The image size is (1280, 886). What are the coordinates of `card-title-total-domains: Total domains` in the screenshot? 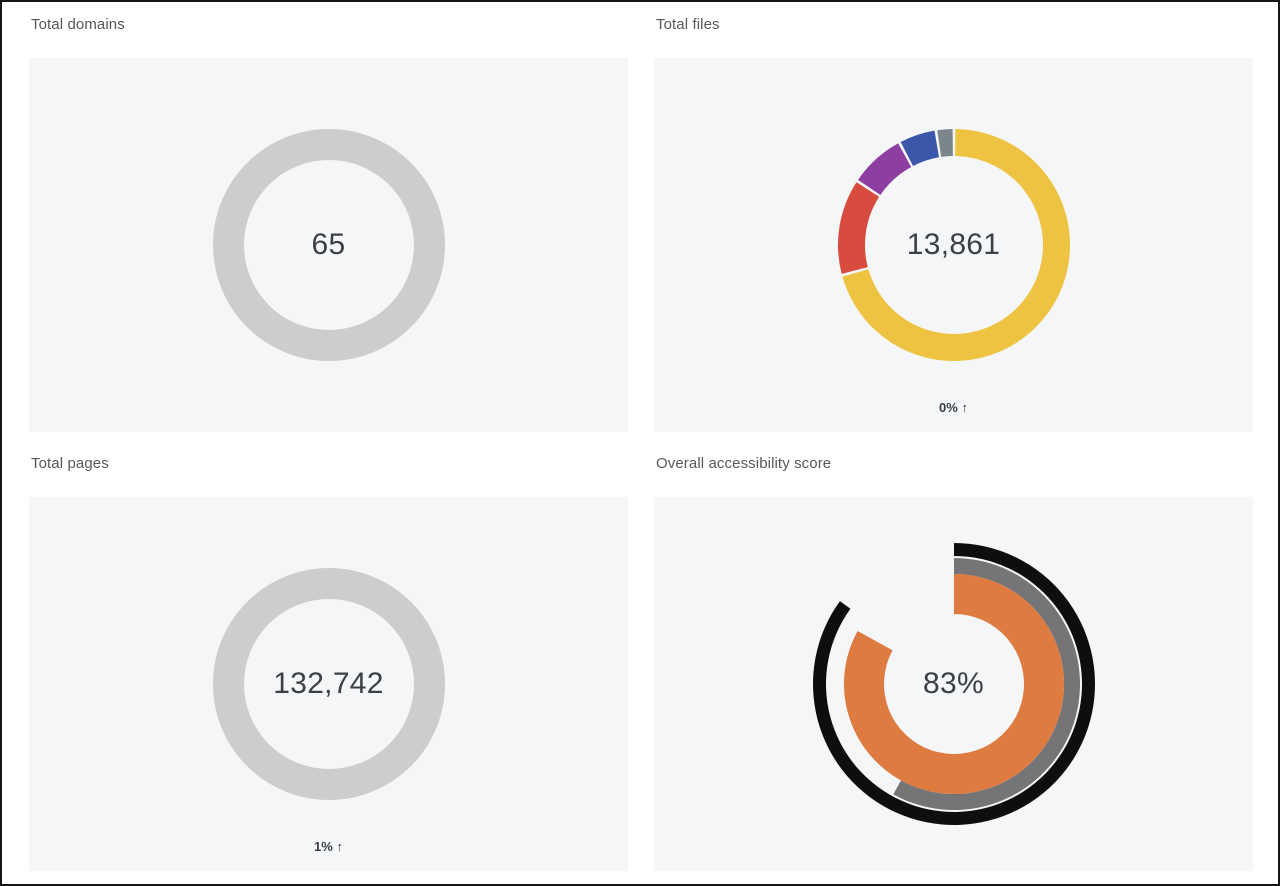 It's located at (78, 24).